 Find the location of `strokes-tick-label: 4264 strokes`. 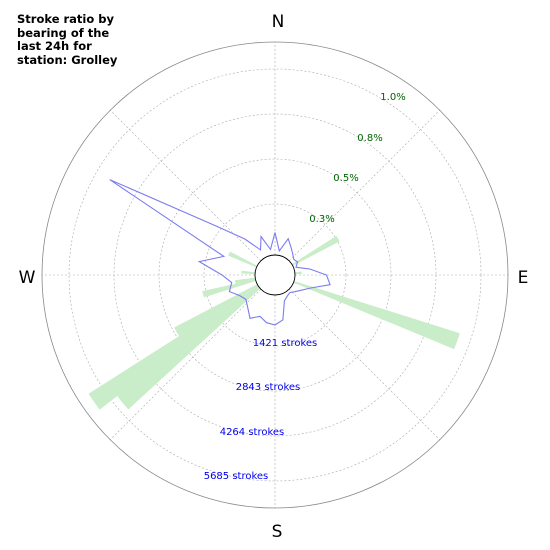

strokes-tick-label: 4264 strokes is located at coordinates (252, 432).